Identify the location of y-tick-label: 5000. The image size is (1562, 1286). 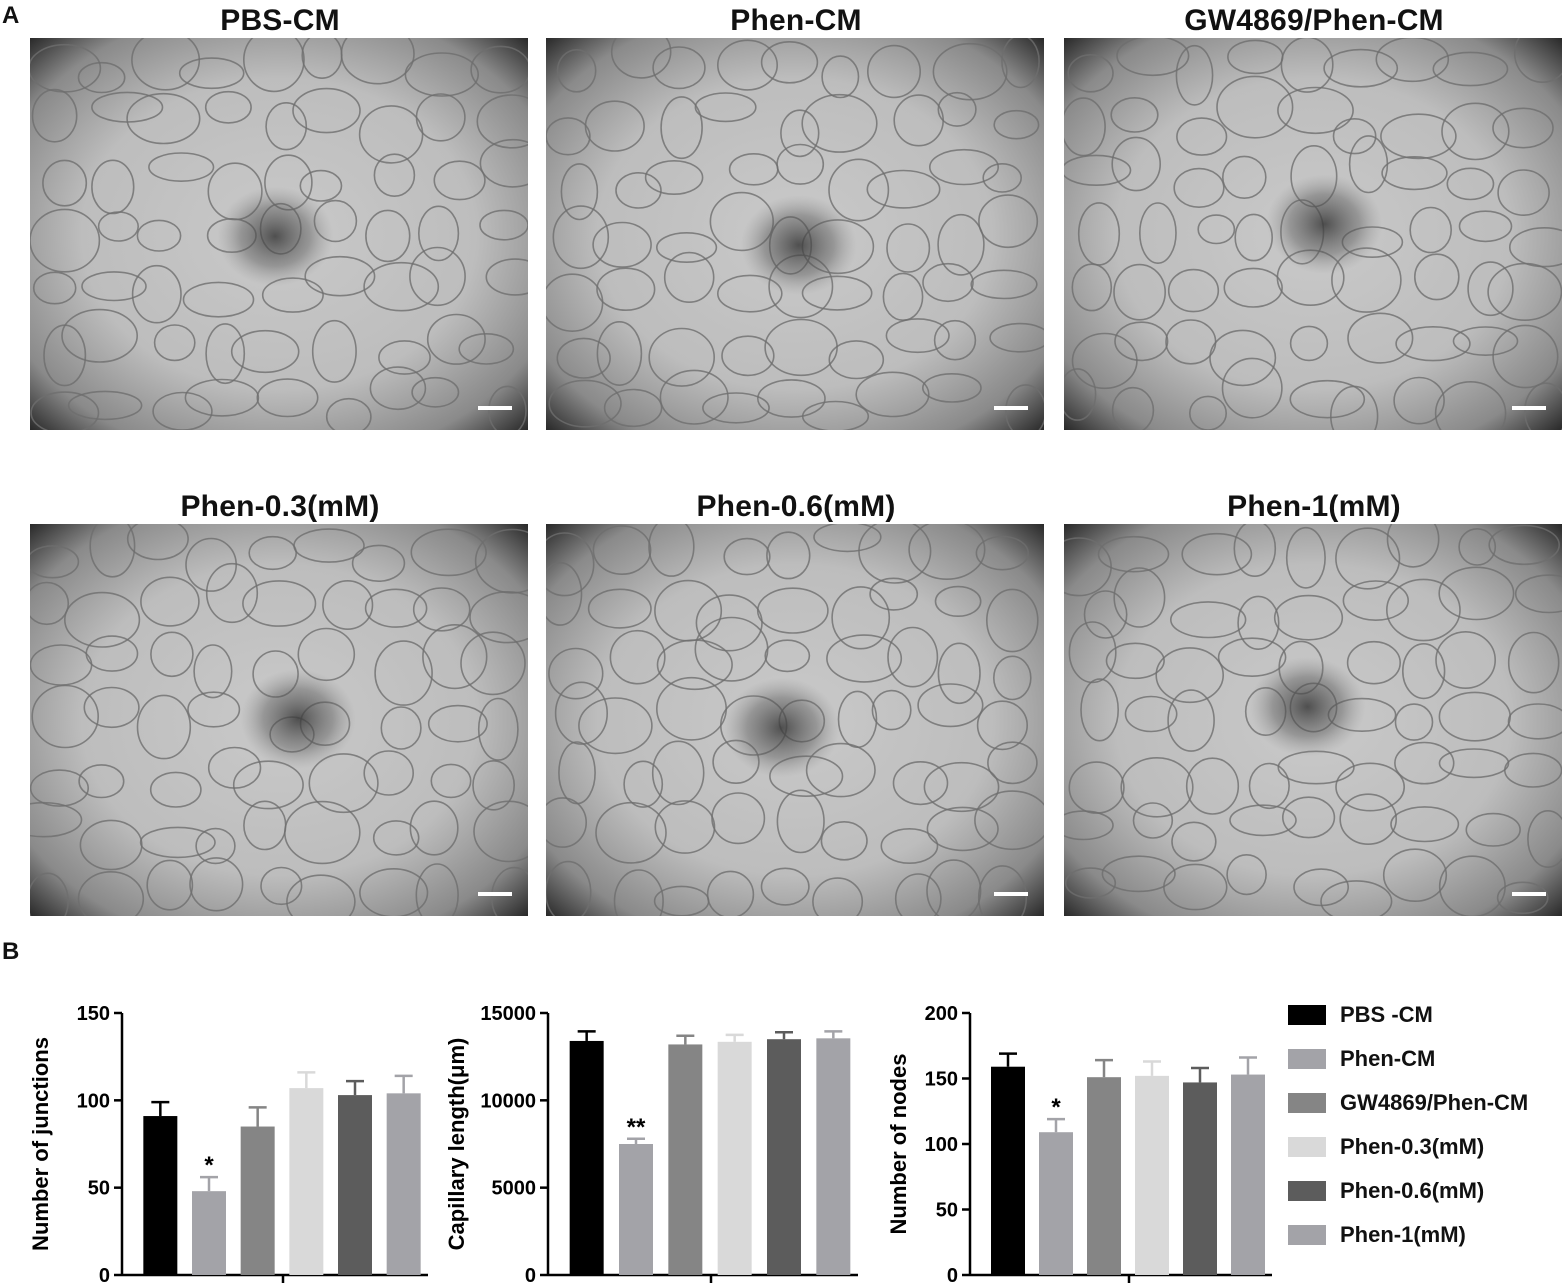
(514, 1189).